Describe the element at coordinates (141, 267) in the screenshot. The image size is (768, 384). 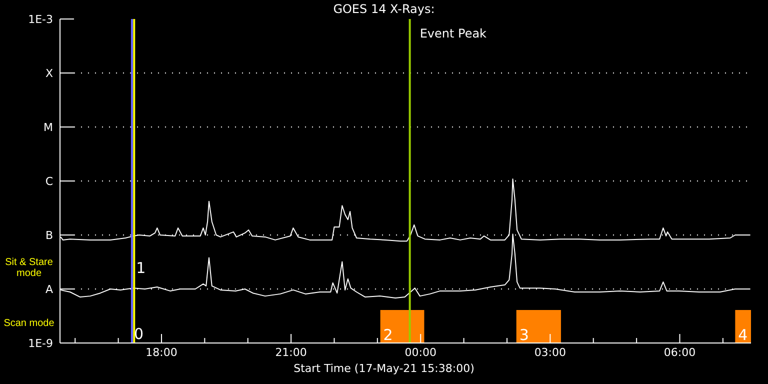
I see `annotation: 1` at that location.